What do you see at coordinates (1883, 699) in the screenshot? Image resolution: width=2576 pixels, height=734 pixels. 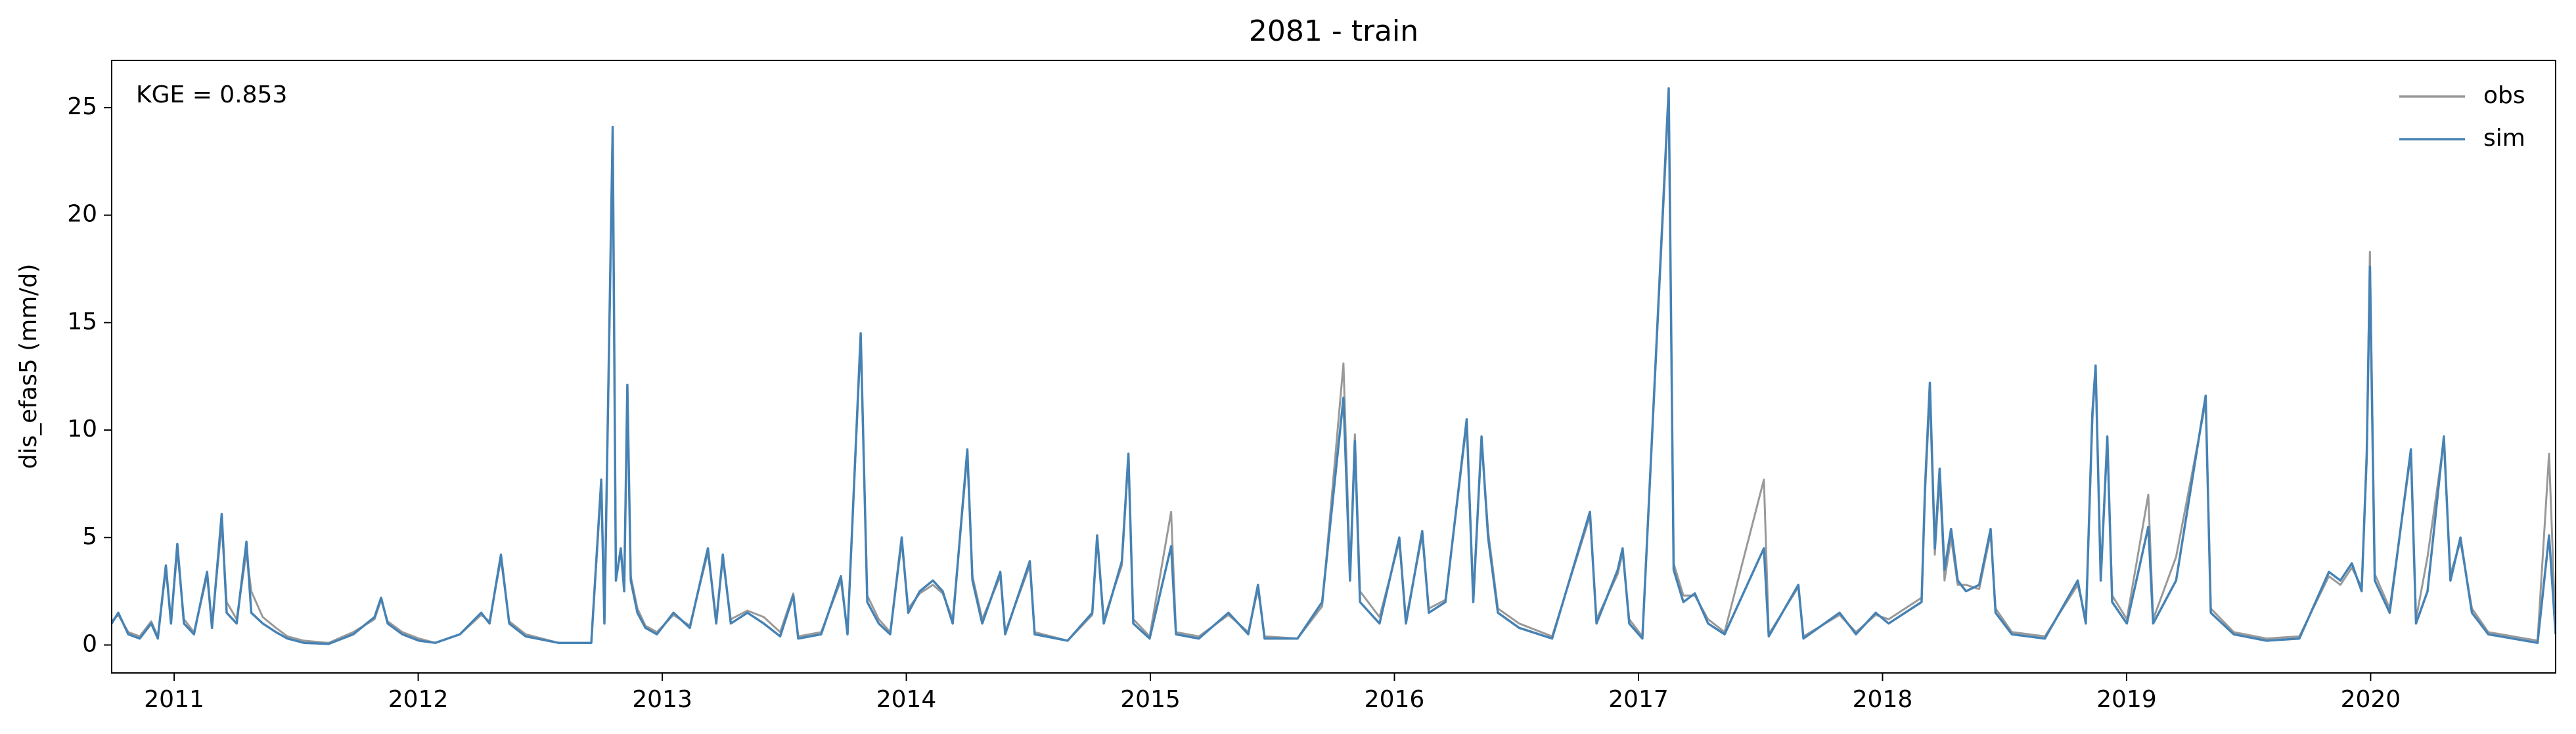 I see `x-tick-label: 2018` at bounding box center [1883, 699].